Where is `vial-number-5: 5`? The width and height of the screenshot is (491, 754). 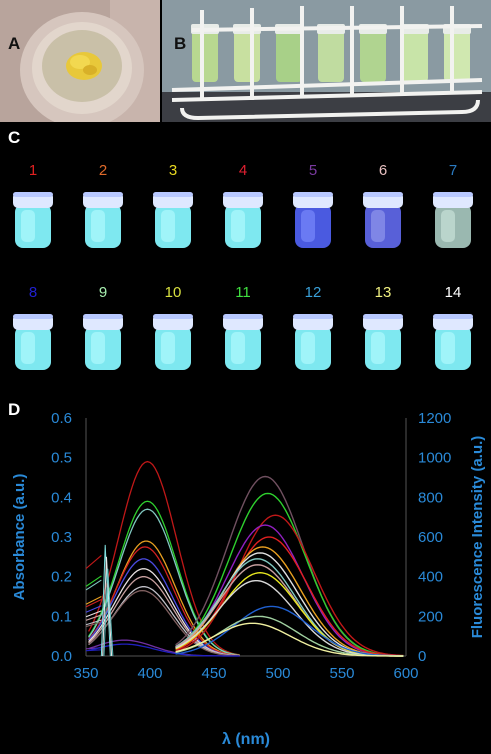 vial-number-5: 5 is located at coordinates (313, 170).